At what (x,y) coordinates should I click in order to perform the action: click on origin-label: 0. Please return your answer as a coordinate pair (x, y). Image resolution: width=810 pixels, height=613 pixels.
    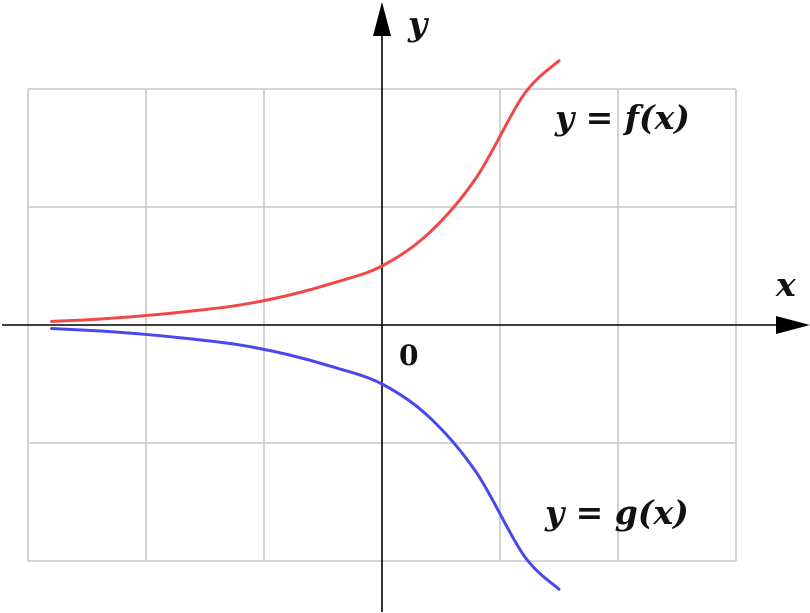
    Looking at the image, I should click on (408, 355).